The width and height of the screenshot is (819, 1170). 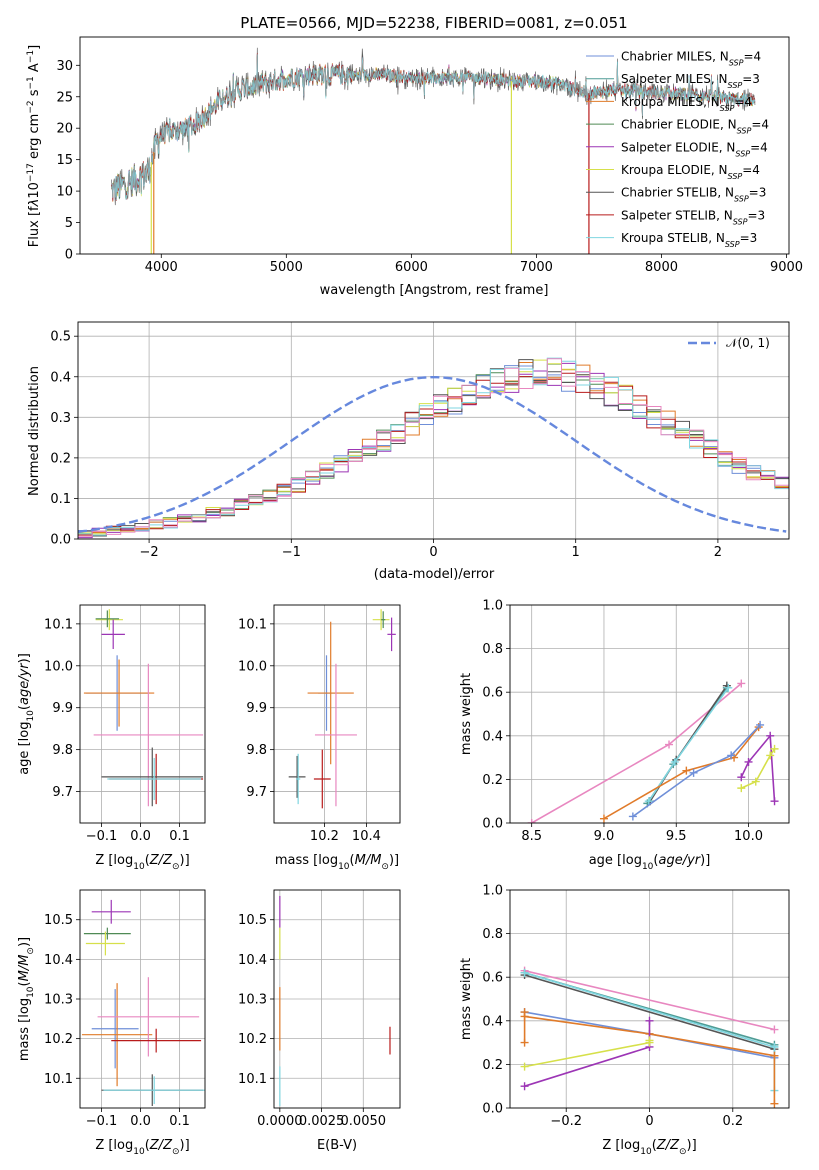 I want to click on x-axis-label: Z [log10(Z/Z⊙)], so click(x=649, y=1147).